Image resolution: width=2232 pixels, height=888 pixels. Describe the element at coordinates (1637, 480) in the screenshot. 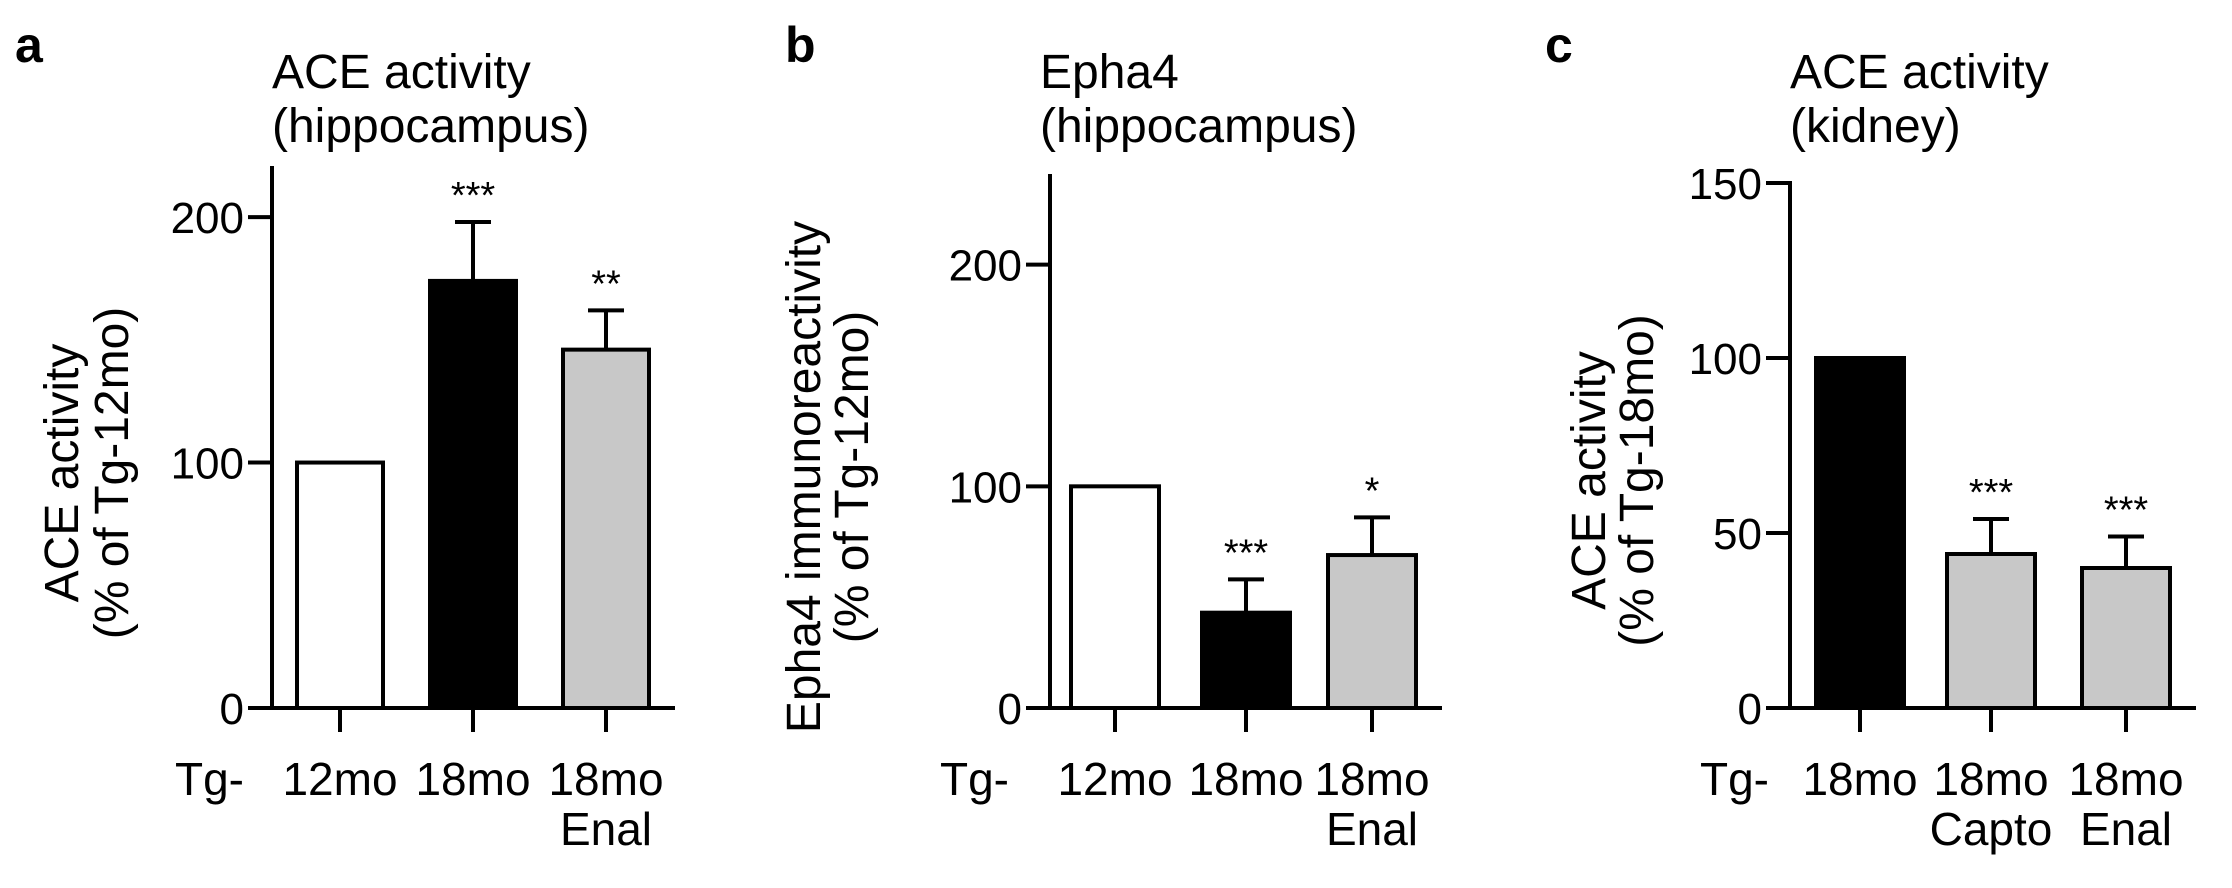

I see `y-axis-label-line: (% of Tg-18mo)` at that location.